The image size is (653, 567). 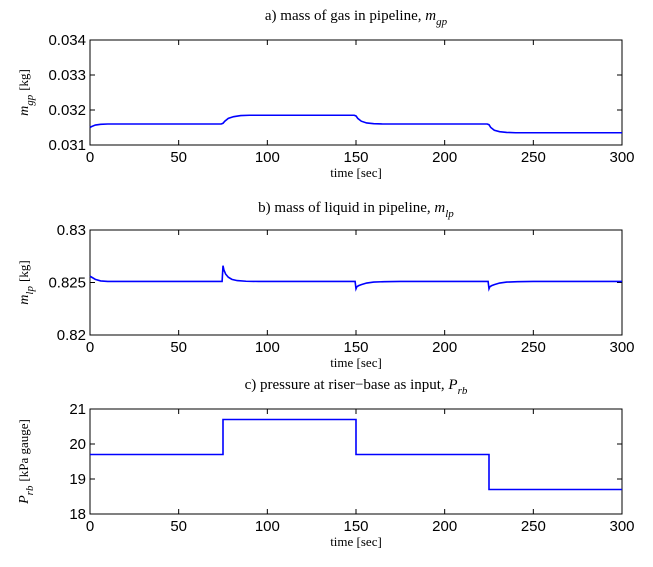 What do you see at coordinates (452, 385) in the screenshot?
I see `chart-title-symbol: P` at bounding box center [452, 385].